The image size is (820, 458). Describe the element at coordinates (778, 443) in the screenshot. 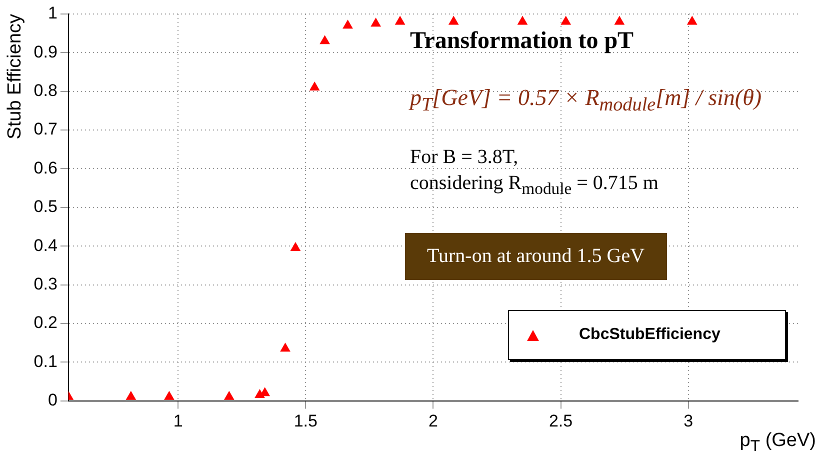

I see `x-axis-title: p$_{T}$ (GeV)` at that location.